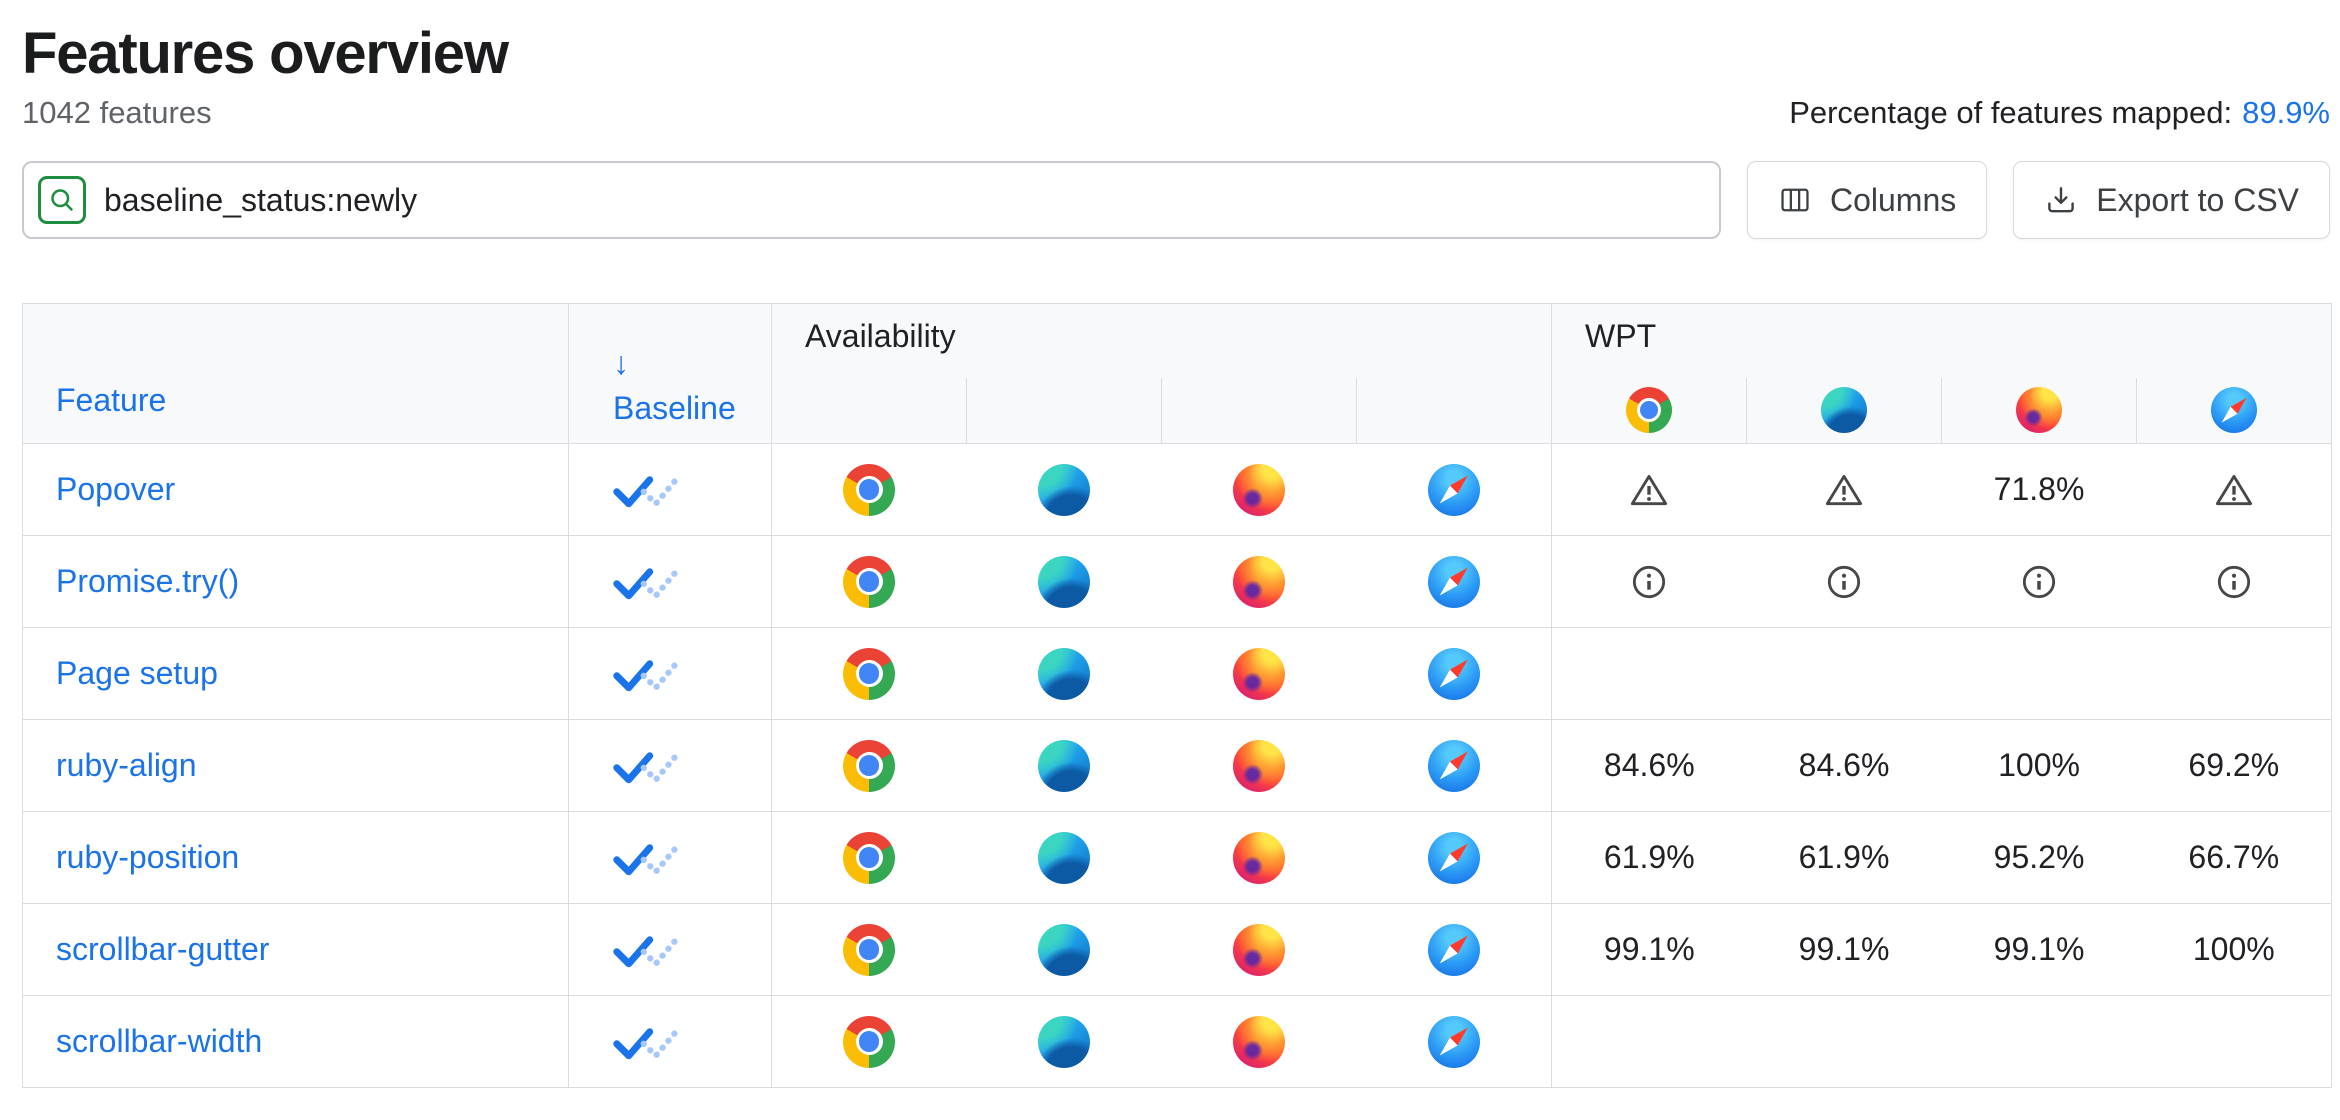 This screenshot has width=2340, height=1120. What do you see at coordinates (1177, 489) in the screenshot?
I see `table-row: Popover` at bounding box center [1177, 489].